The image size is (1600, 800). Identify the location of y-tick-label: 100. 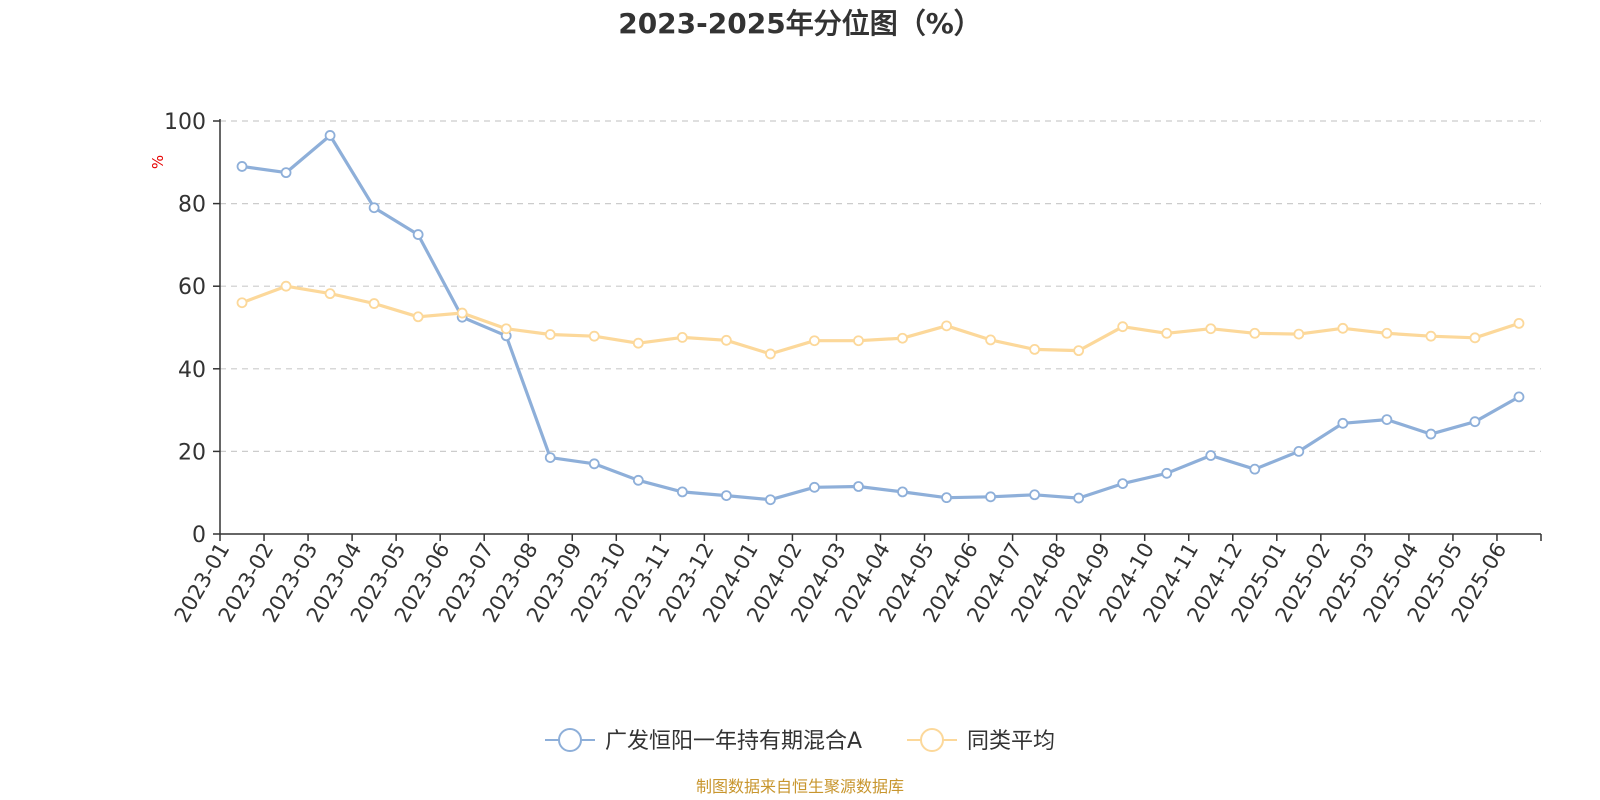
(185, 122).